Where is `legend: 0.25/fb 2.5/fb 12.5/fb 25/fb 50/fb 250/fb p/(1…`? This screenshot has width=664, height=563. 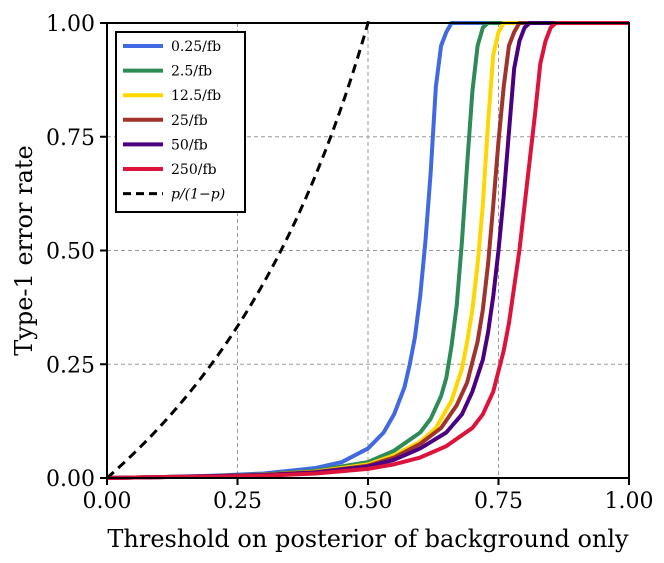 legend: 0.25/fb 2.5/fb 12.5/fb 25/fb 50/fb 250/fb p/(1… is located at coordinates (180, 122).